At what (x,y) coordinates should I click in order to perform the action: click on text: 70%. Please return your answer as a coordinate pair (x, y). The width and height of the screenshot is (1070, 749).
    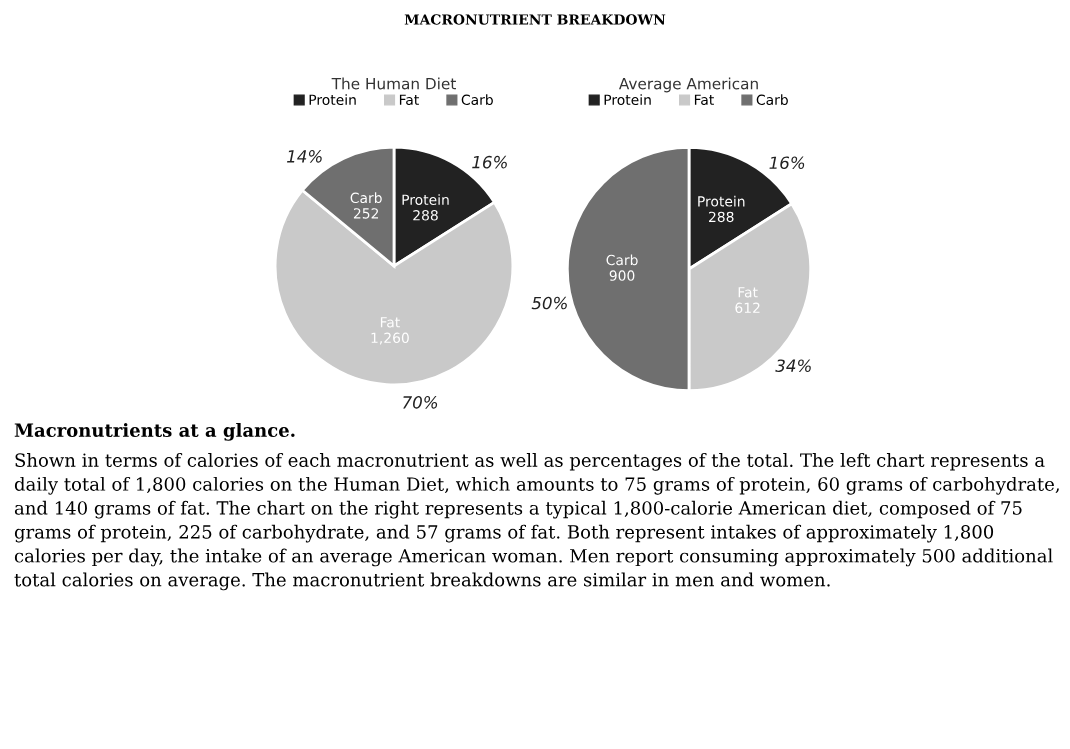
    Looking at the image, I should click on (420, 402).